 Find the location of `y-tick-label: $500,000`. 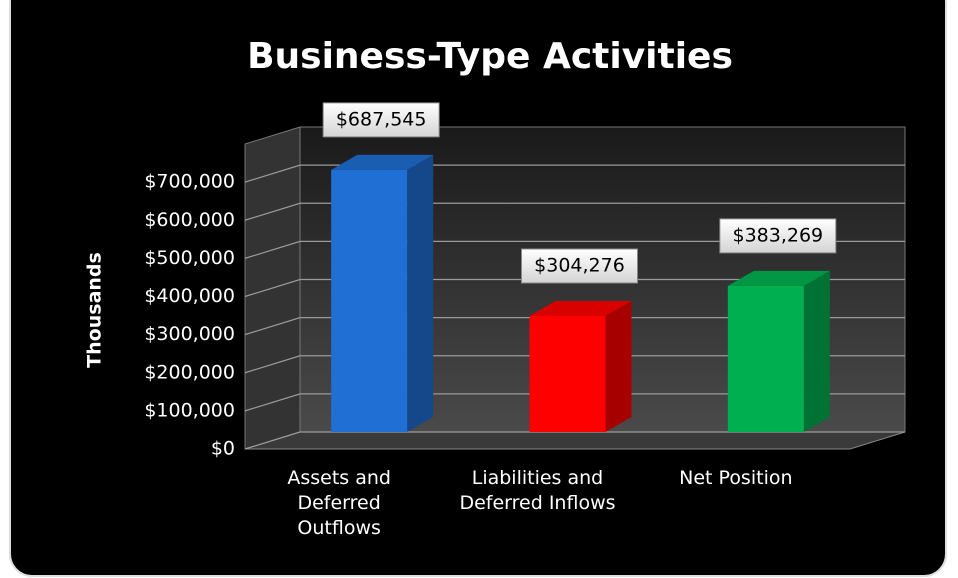

y-tick-label: $500,000 is located at coordinates (189, 258).